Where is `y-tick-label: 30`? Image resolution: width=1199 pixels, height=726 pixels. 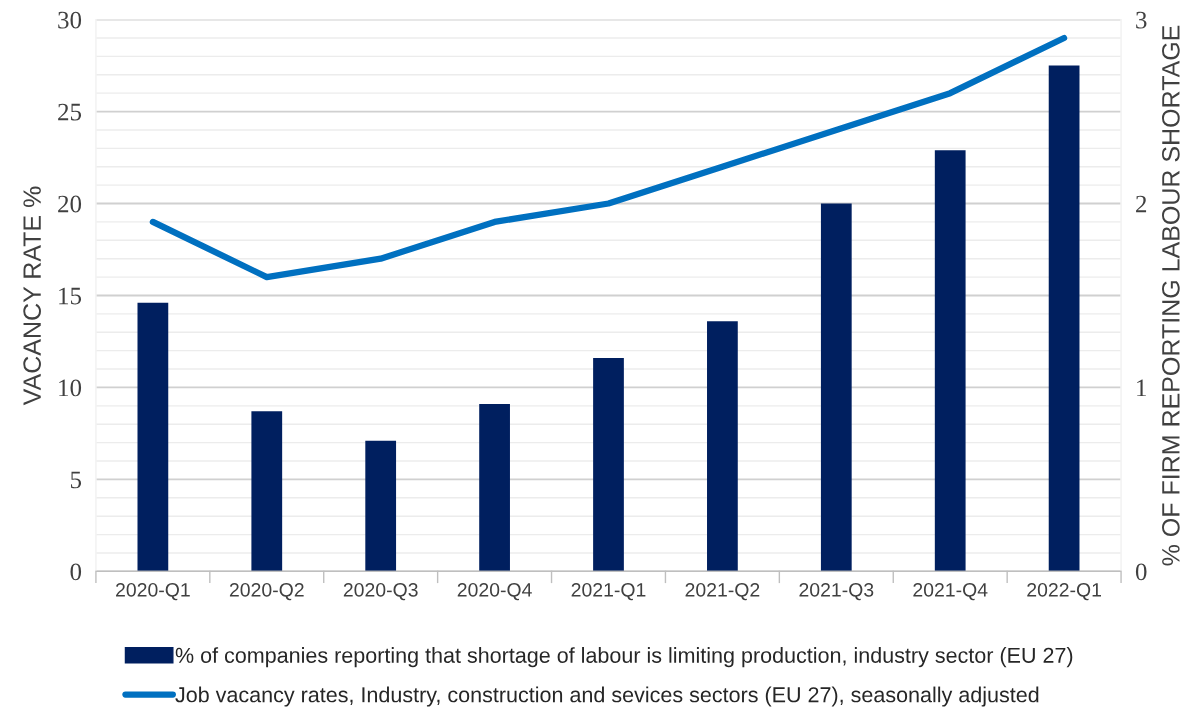
y-tick-label: 30 is located at coordinates (70, 20).